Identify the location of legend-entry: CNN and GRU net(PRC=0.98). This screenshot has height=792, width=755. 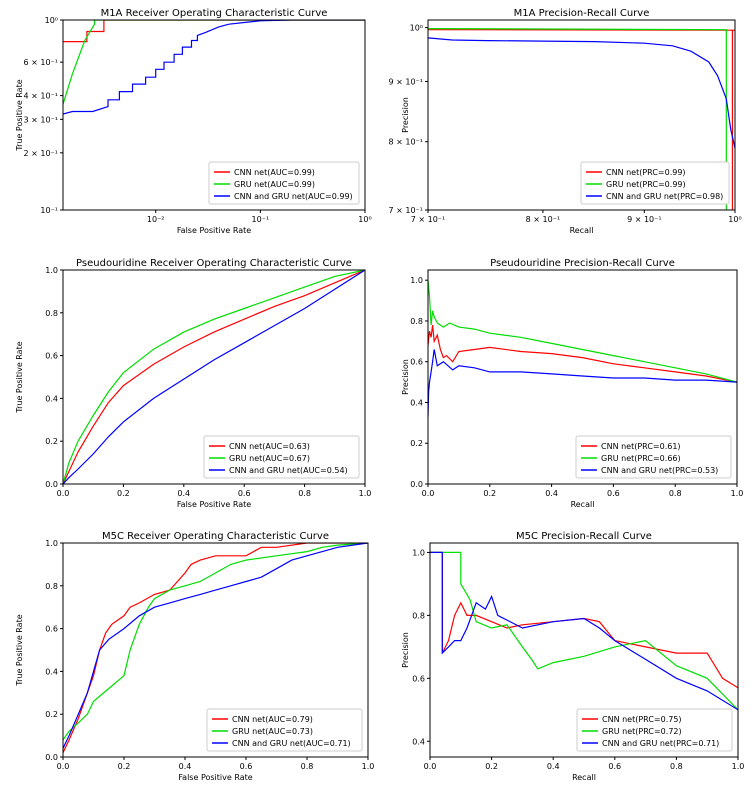
(664, 196).